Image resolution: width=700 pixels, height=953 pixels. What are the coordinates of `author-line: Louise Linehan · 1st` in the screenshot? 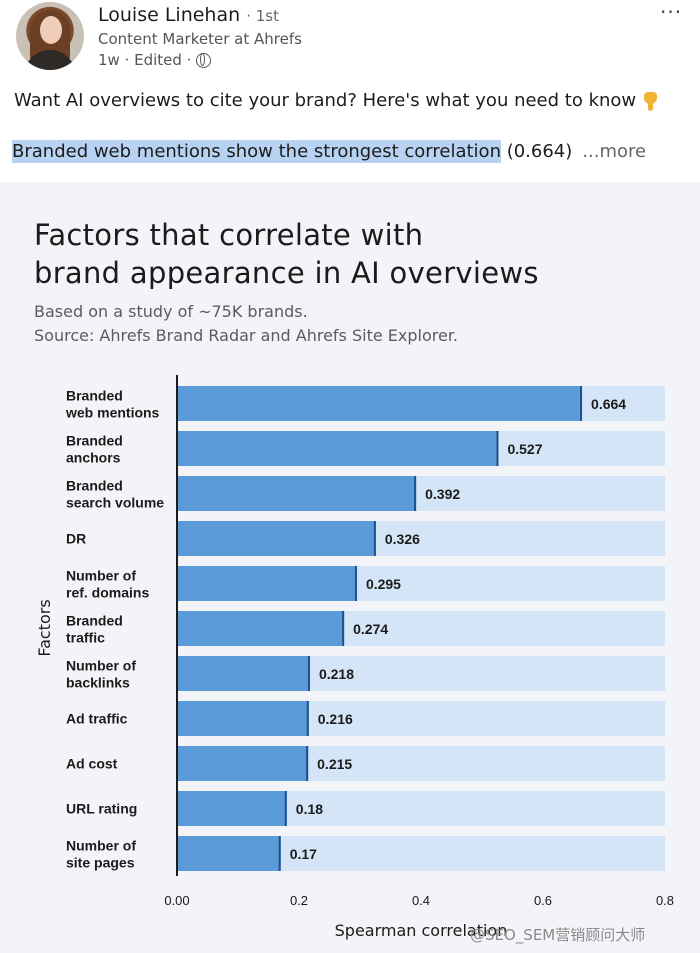 It's located at (188, 15).